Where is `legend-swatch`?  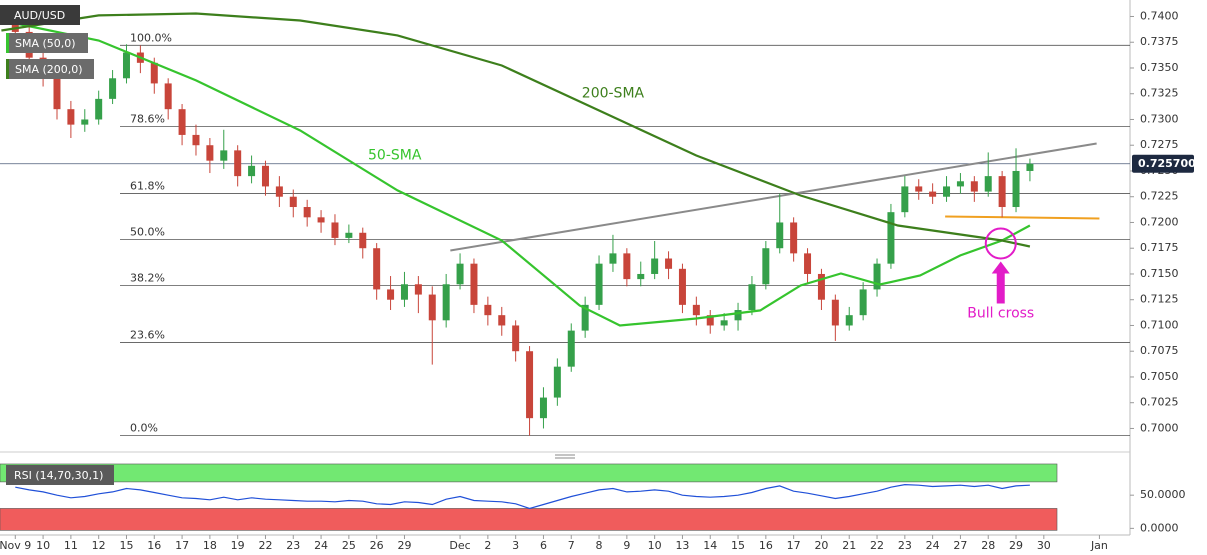
legend-swatch is located at coordinates (7, 69).